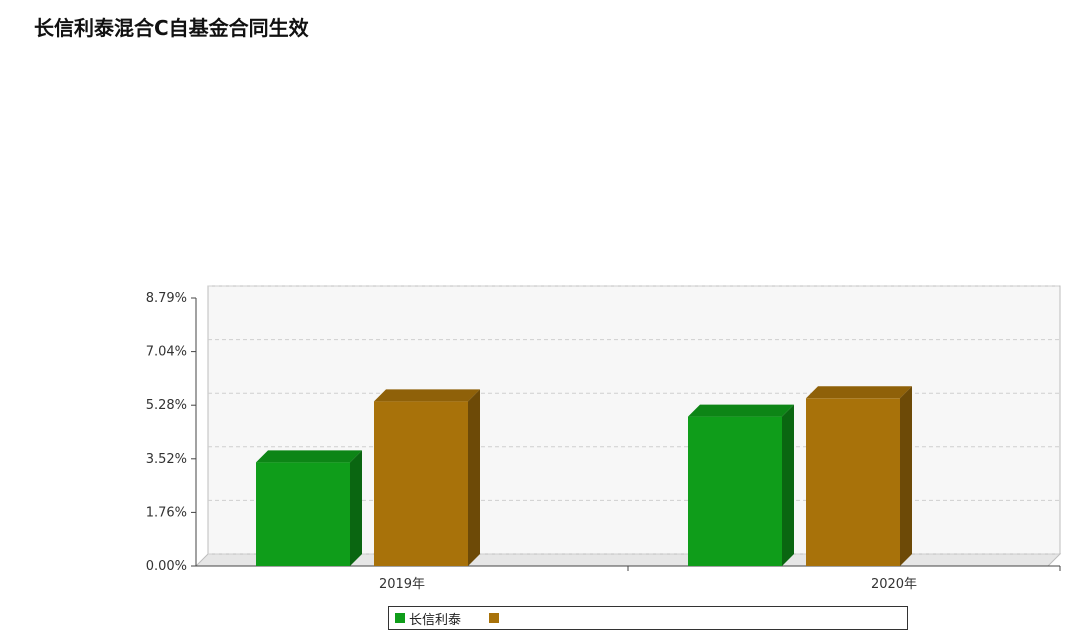  I want to click on y-tick-label: 3.52%, so click(166, 459).